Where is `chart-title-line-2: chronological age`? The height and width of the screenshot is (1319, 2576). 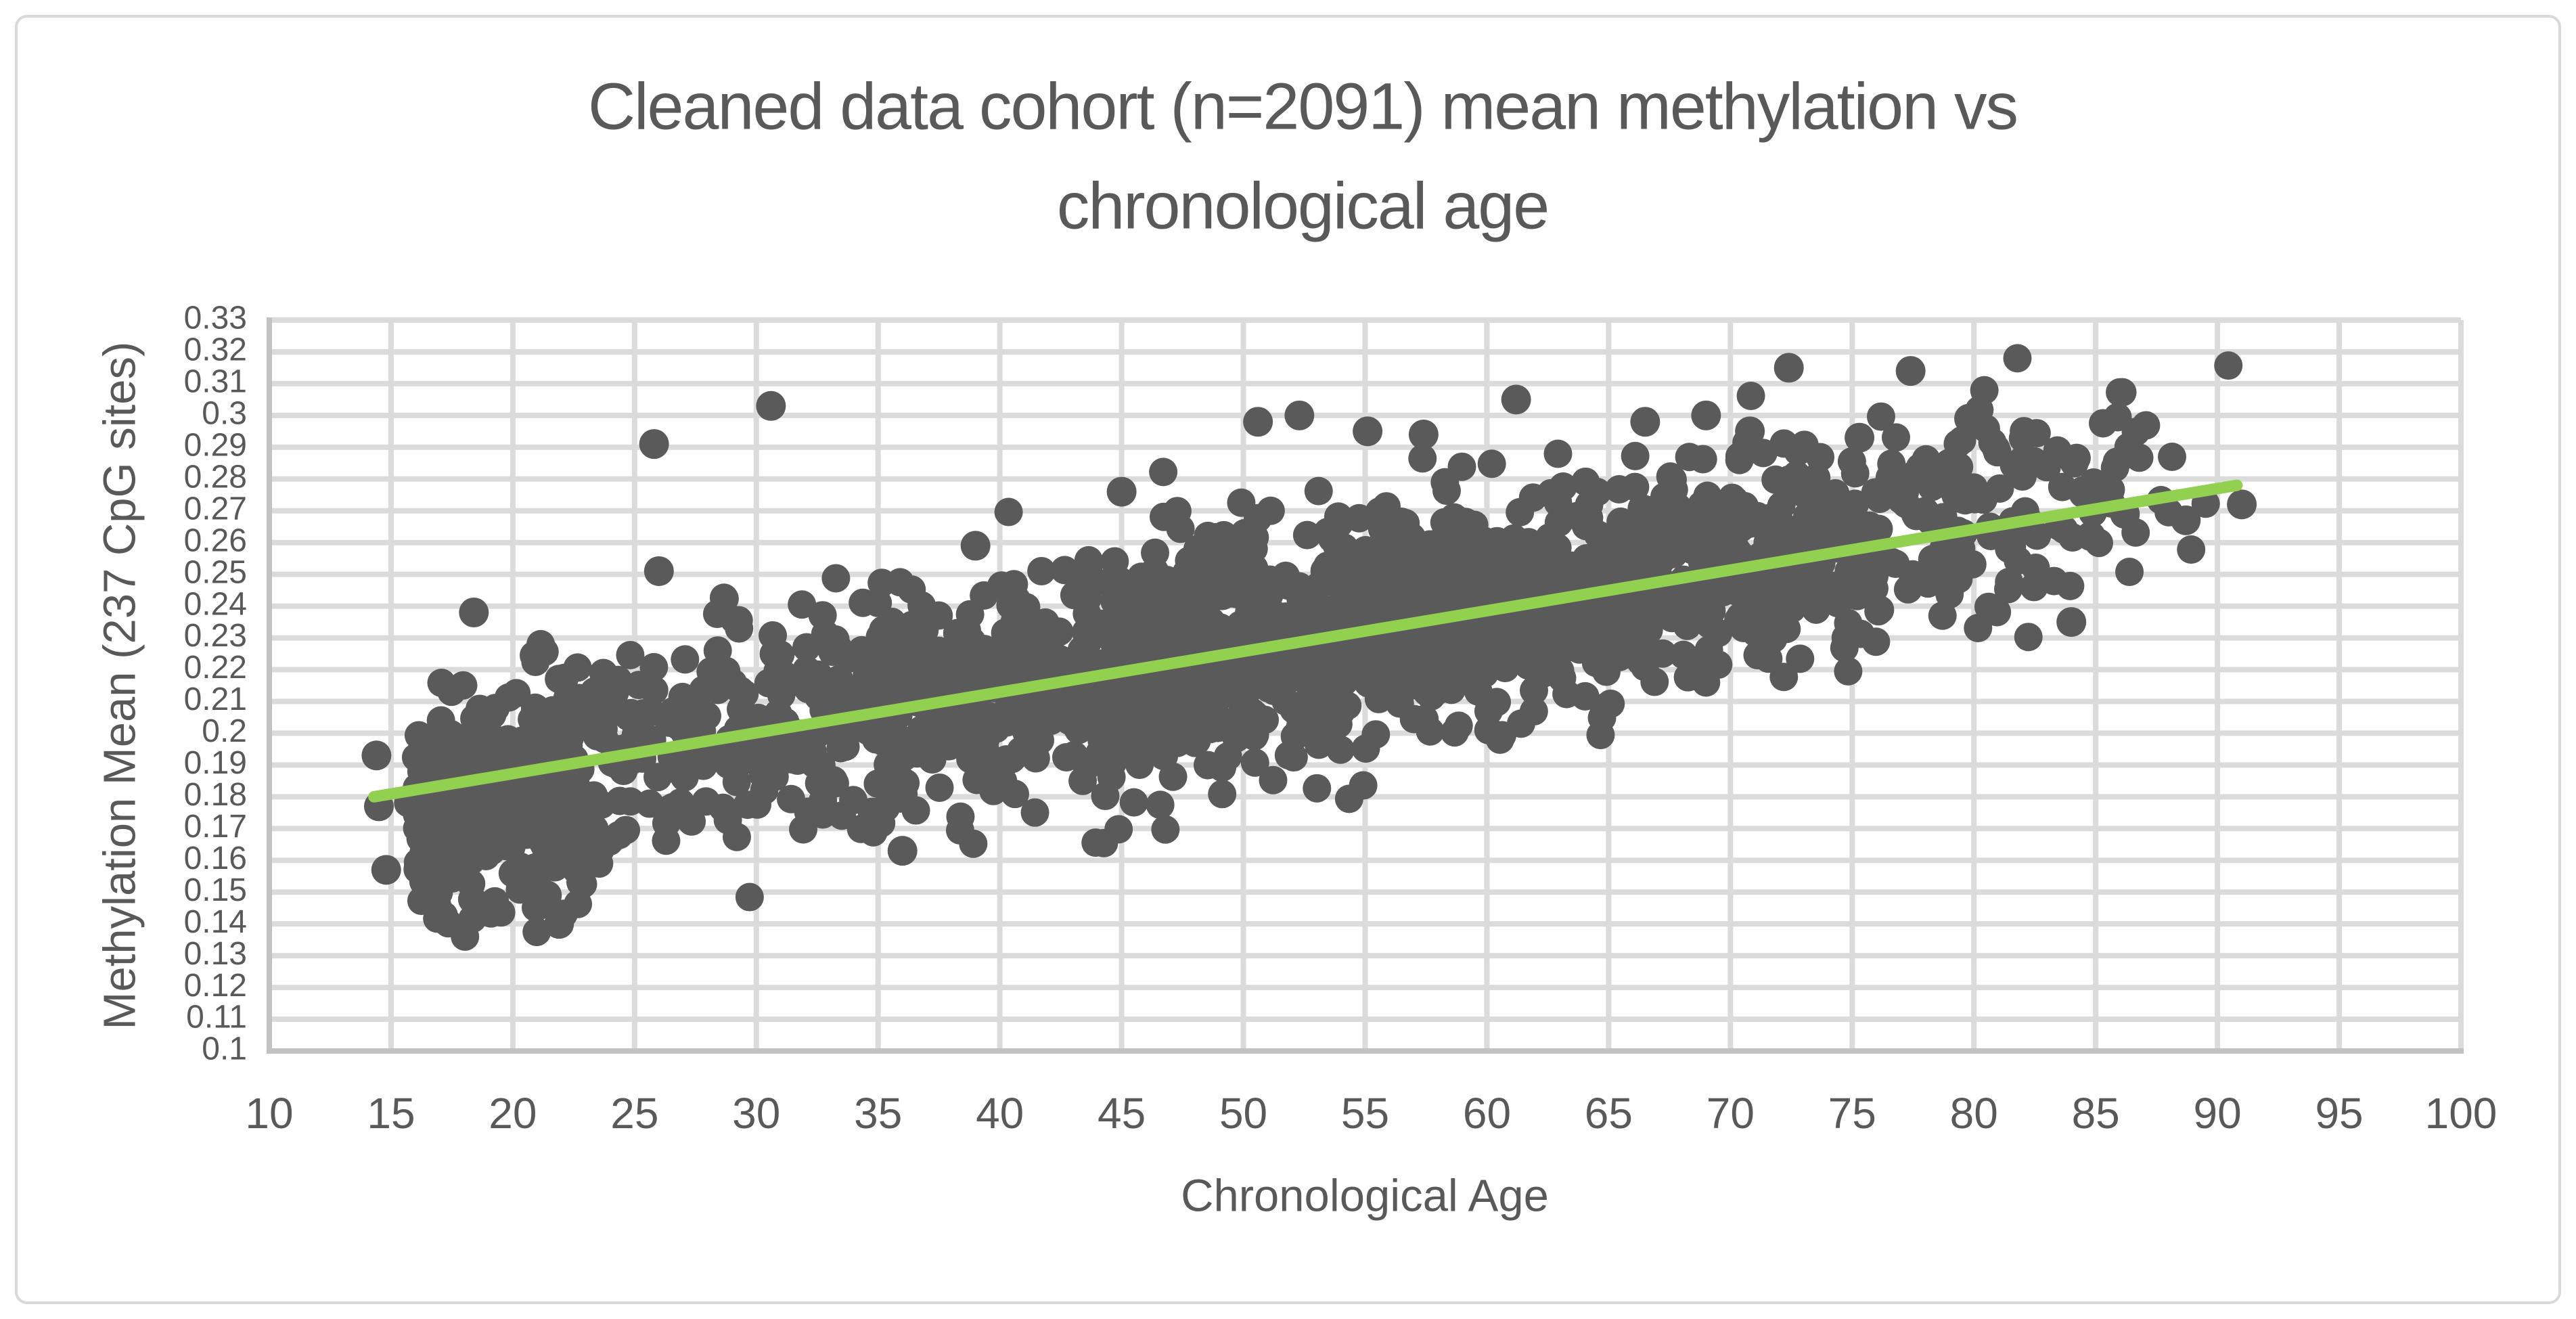
chart-title-line-2: chronological age is located at coordinates (1302, 206).